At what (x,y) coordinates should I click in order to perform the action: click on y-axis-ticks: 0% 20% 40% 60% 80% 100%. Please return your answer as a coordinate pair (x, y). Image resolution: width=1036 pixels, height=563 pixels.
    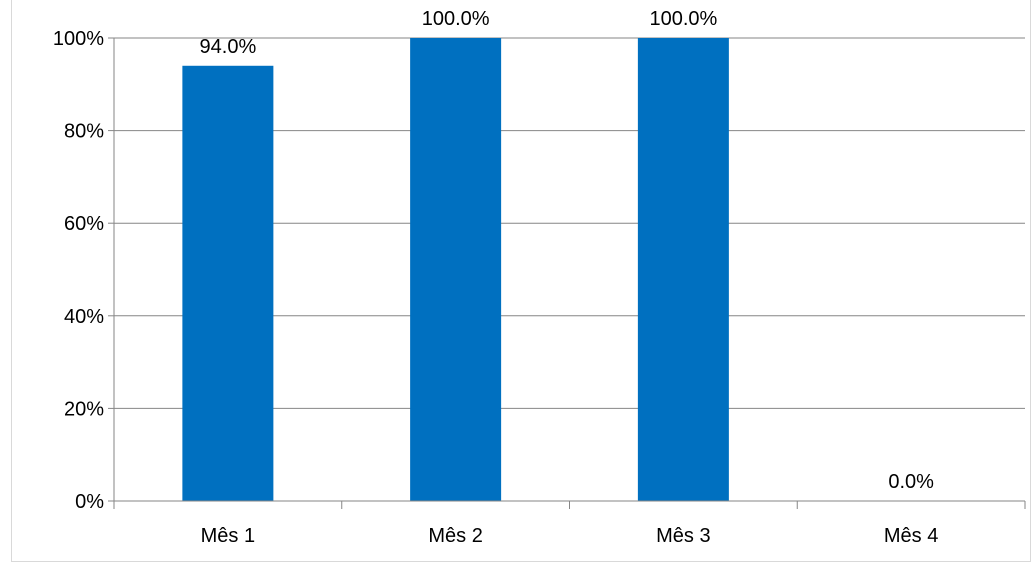
    Looking at the image, I should click on (78, 270).